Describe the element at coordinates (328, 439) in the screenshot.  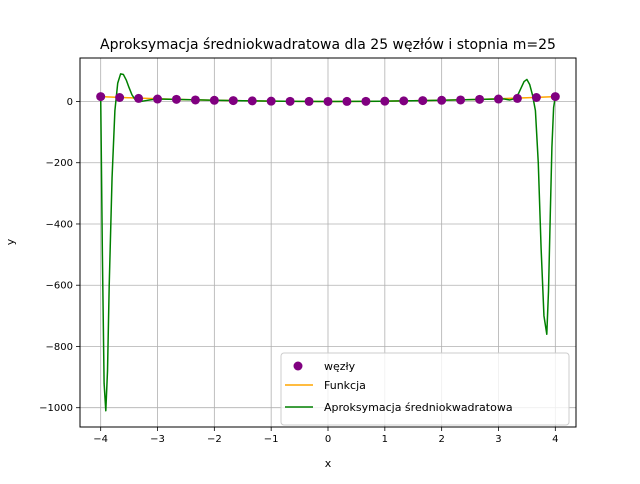
I see `x-tick-label: 0` at that location.